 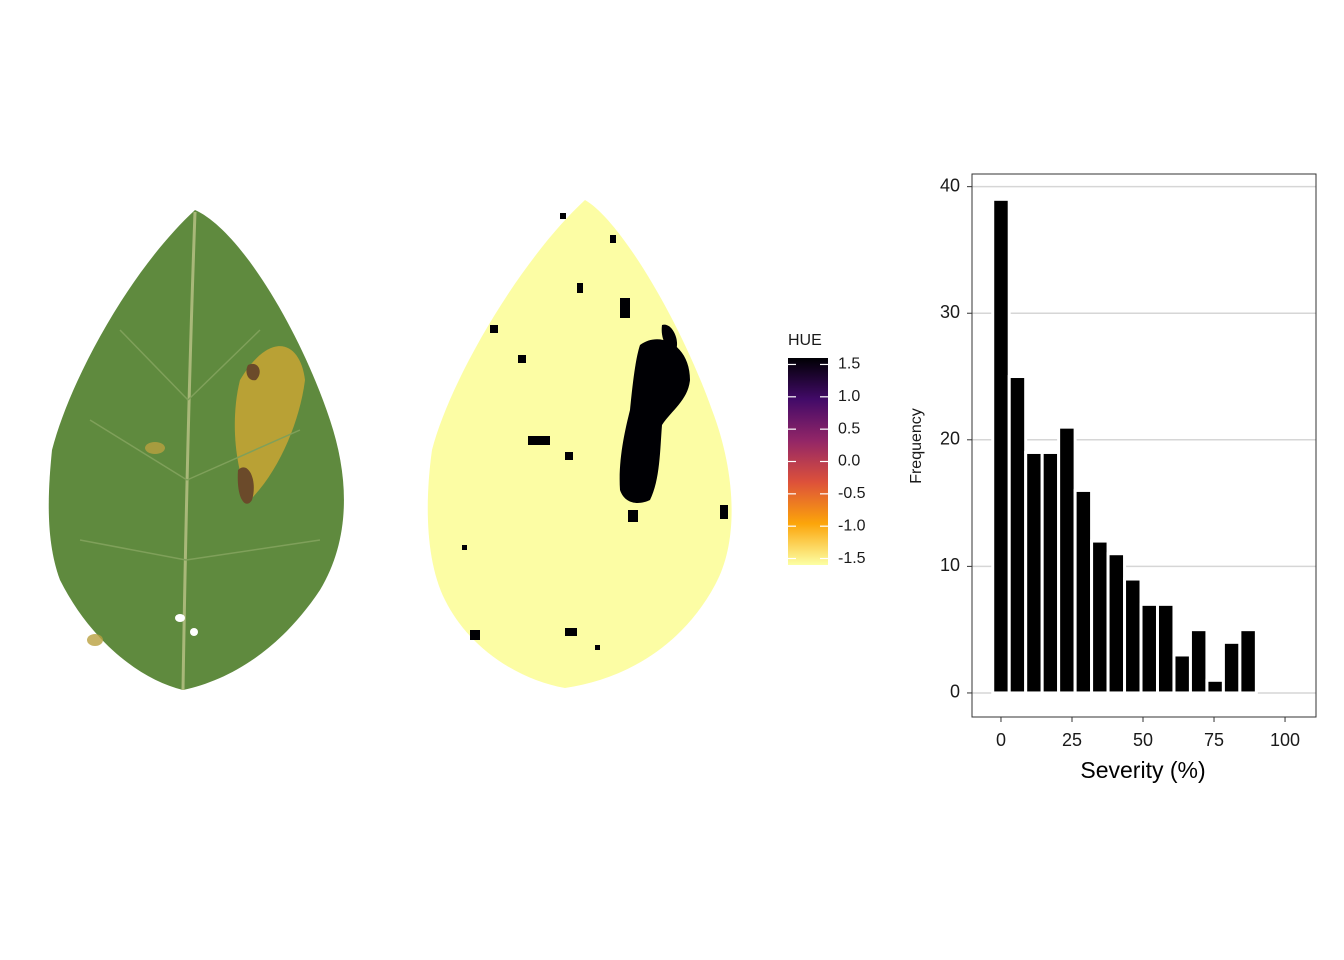 What do you see at coordinates (579, 444) in the screenshot?
I see `leaf-hue-map` at bounding box center [579, 444].